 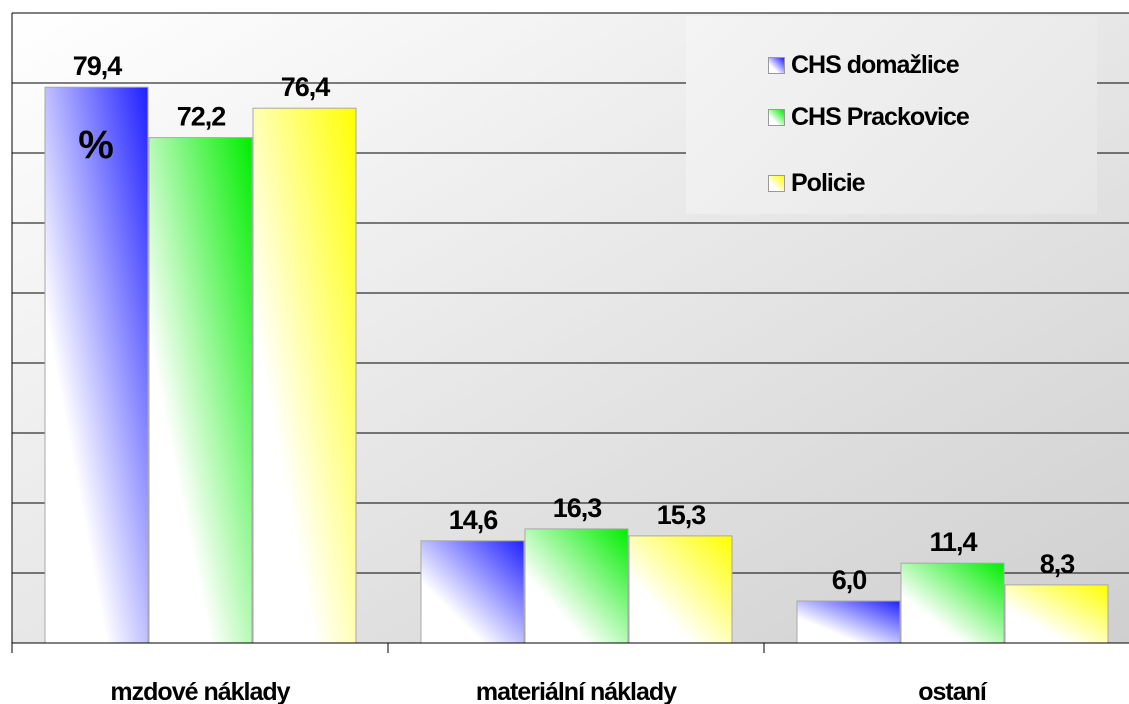 What do you see at coordinates (96, 145) in the screenshot?
I see `unit-label: %` at bounding box center [96, 145].